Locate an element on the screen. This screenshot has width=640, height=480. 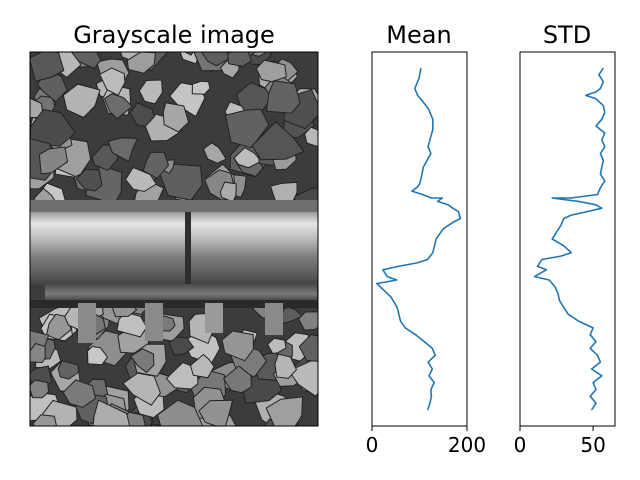
std-panel: STD 0 50 is located at coordinates (565, 239).